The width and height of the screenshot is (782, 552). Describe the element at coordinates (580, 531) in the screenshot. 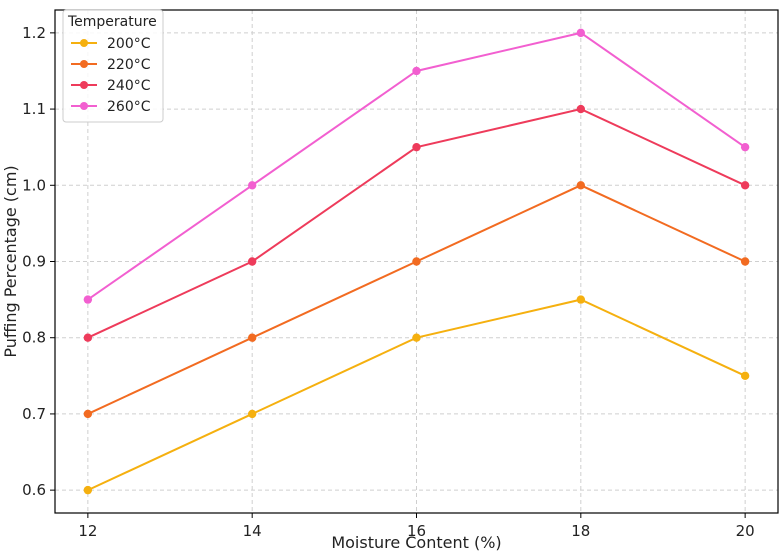

I see `x-tick-label: 18` at that location.